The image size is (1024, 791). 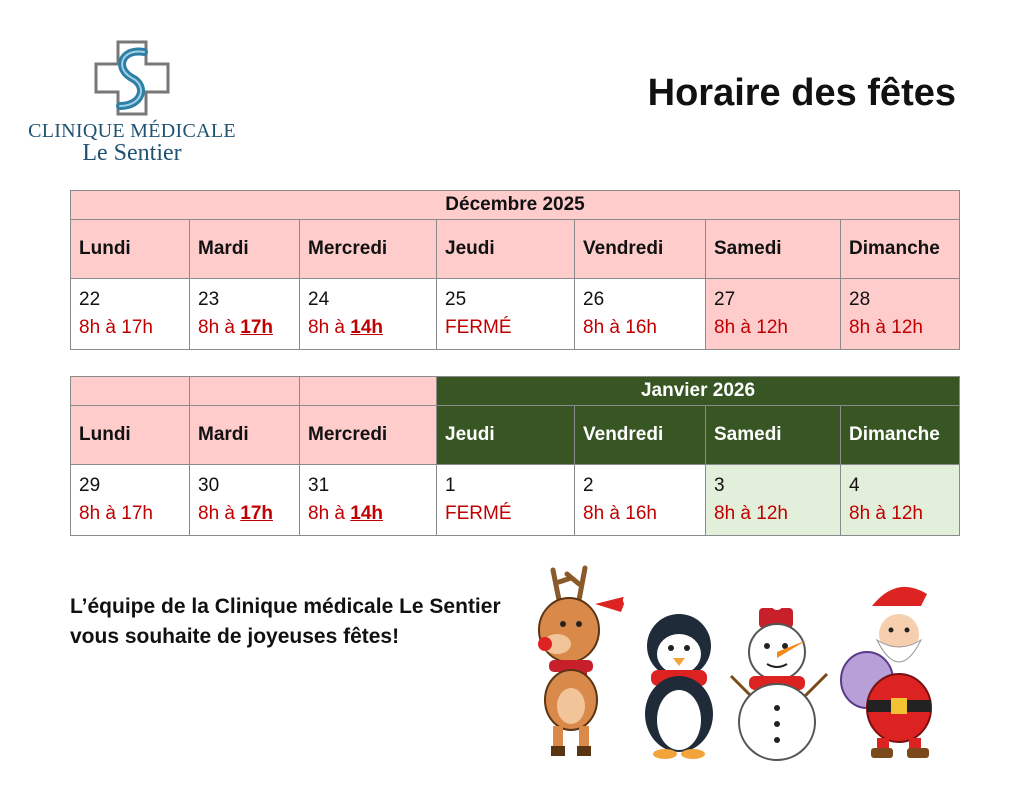 What do you see at coordinates (640, 314) in the screenshot?
I see `day-cell: 26 8h à 16h` at bounding box center [640, 314].